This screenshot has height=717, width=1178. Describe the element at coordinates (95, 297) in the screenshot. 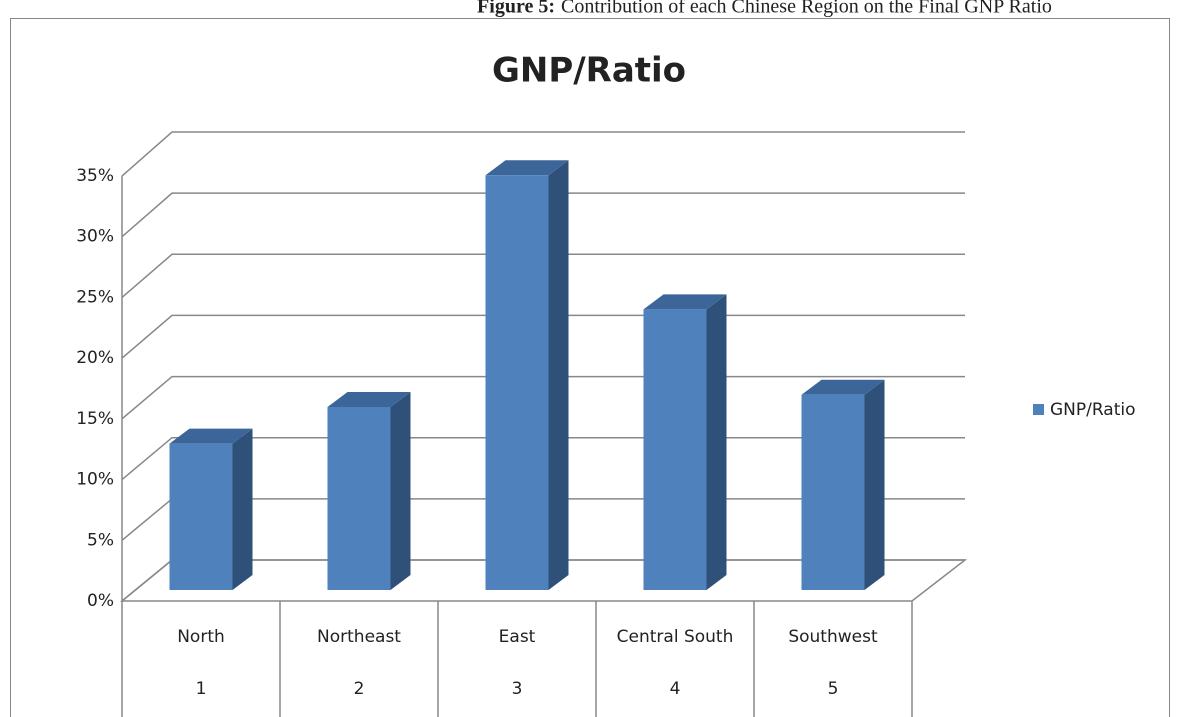

I see `y-tick-label: 25%` at that location.